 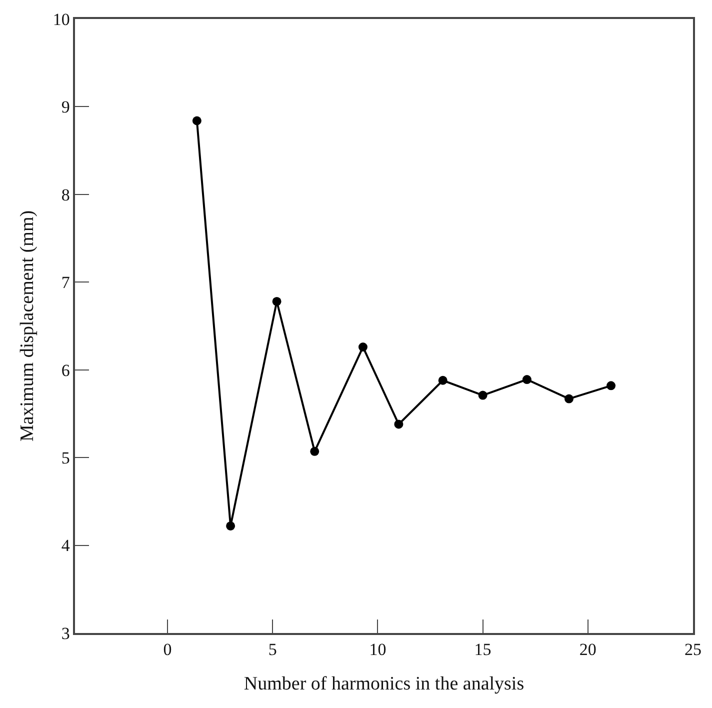 What do you see at coordinates (65, 282) in the screenshot?
I see `y-tick-label: 7` at bounding box center [65, 282].